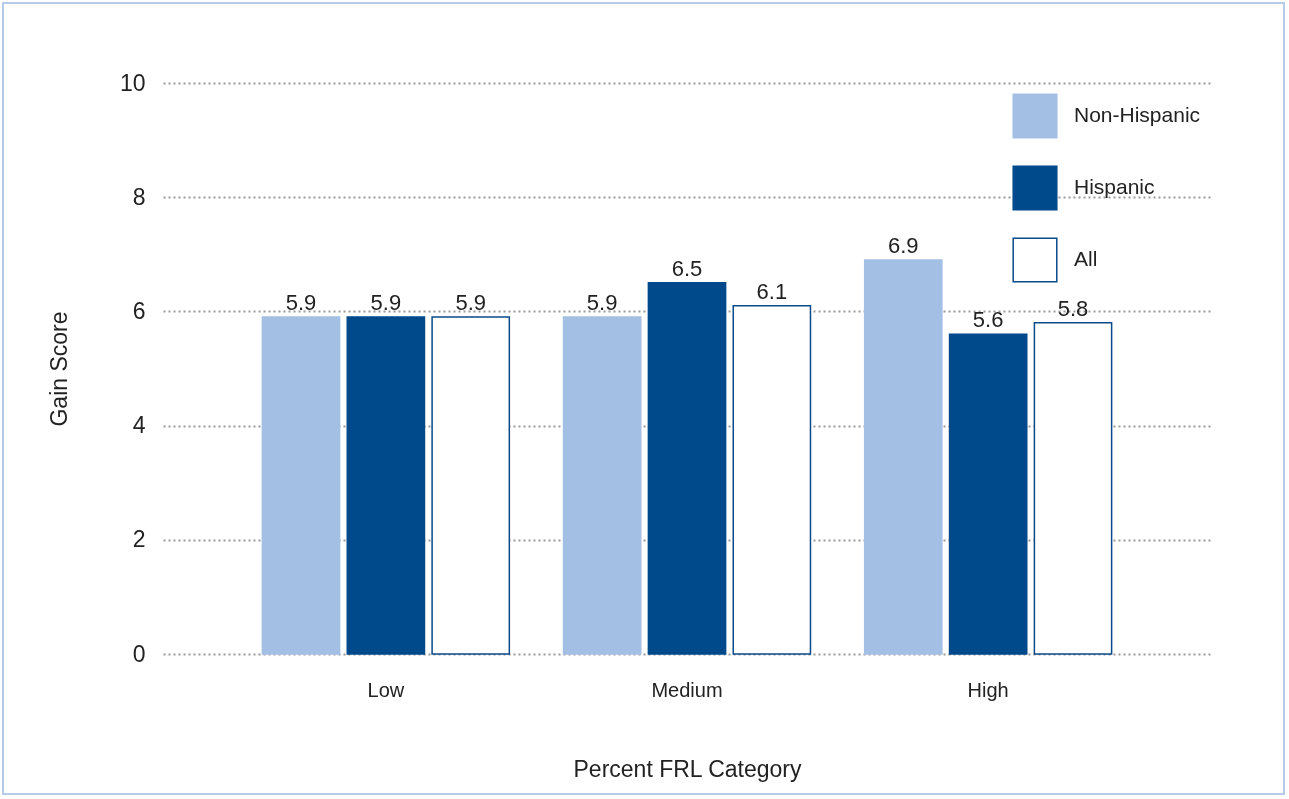  I want to click on x-tick-label: Low, so click(386, 689).